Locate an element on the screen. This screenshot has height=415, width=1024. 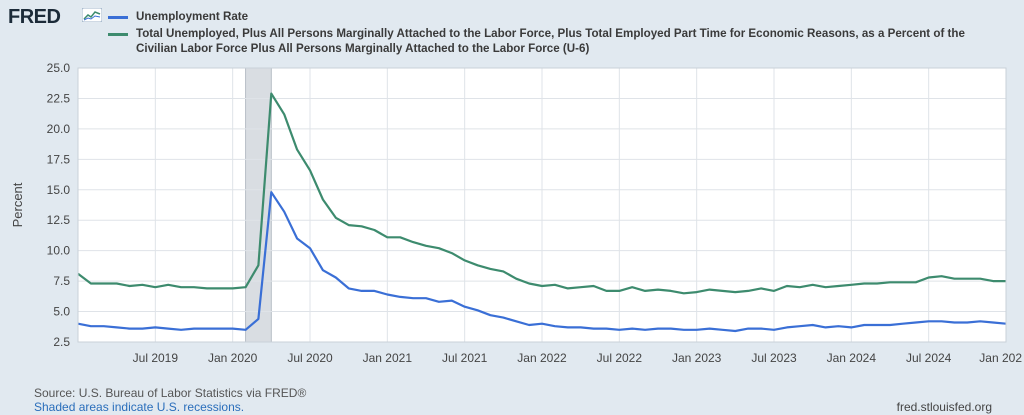
x-tick-label: Jul 2020 is located at coordinates (310, 358).